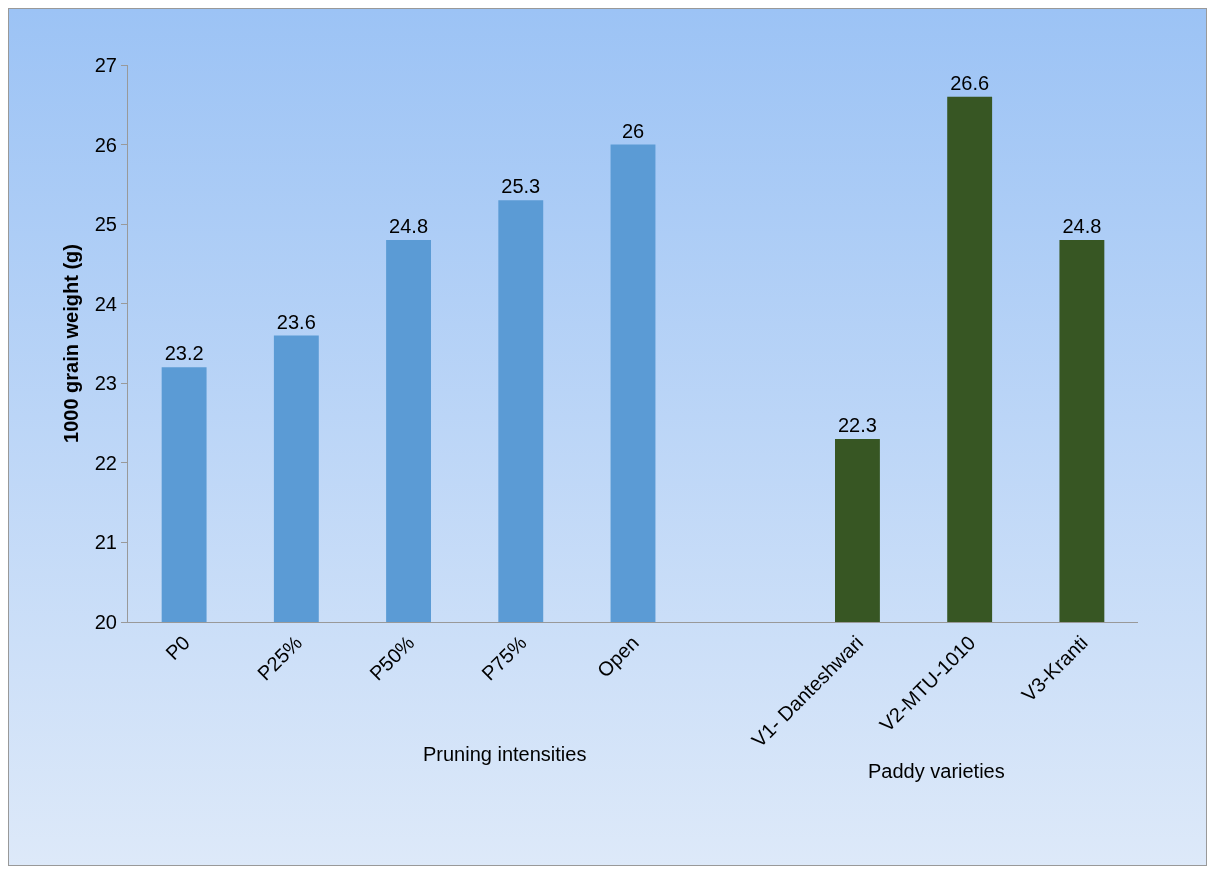 The height and width of the screenshot is (872, 1213). I want to click on y-tick-label: 25, so click(105, 224).